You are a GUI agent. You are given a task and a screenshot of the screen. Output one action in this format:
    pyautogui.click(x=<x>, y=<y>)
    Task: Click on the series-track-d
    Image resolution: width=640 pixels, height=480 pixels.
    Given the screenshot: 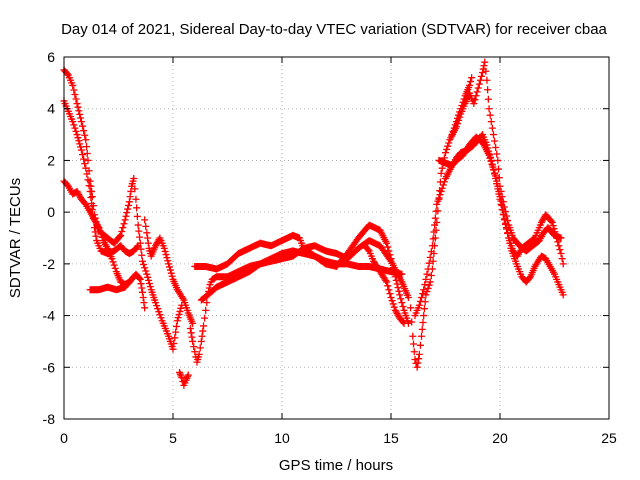 What is the action you would take?
    pyautogui.click(x=117, y=291)
    